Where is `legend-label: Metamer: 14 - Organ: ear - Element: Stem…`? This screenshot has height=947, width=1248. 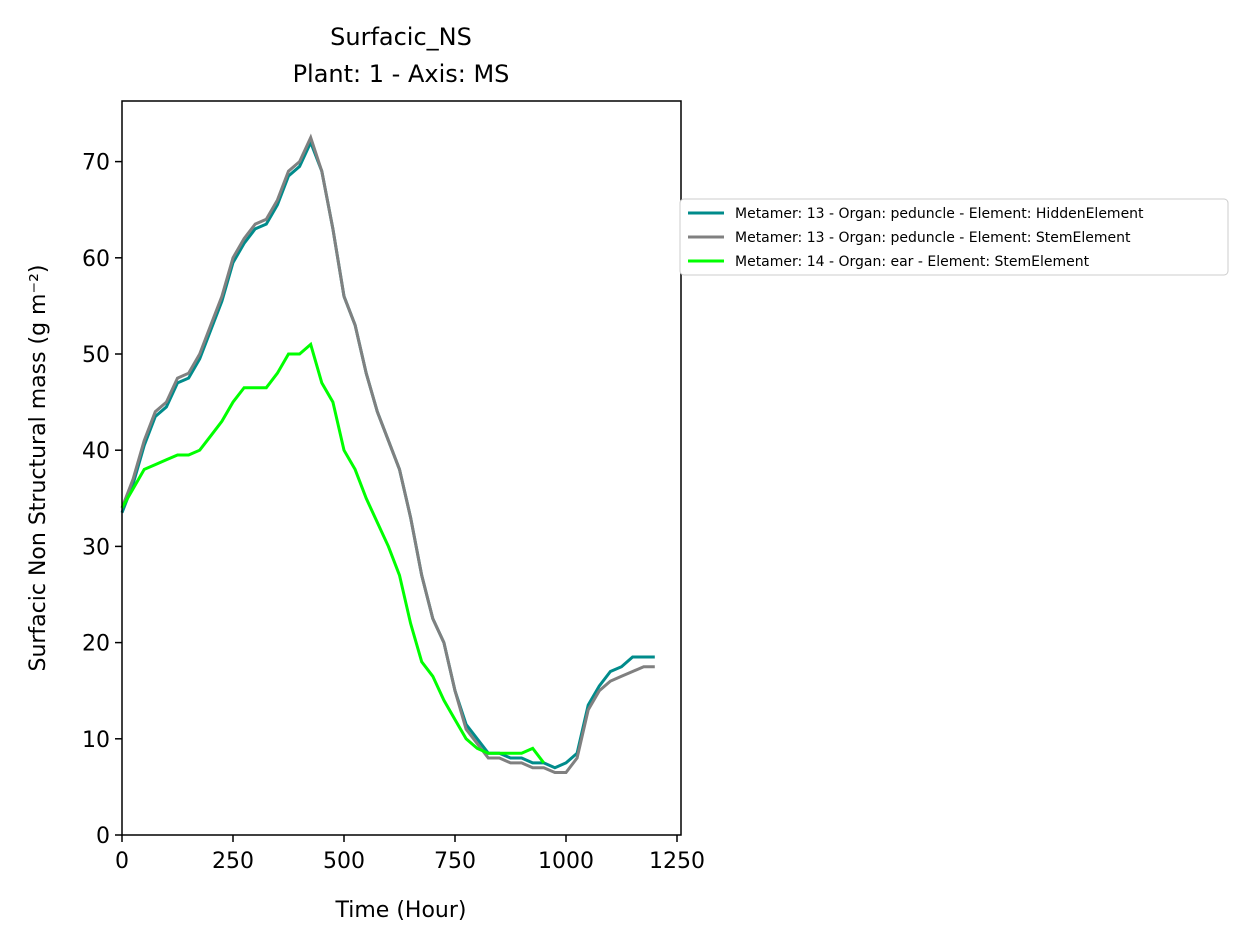 legend-label: Metamer: 14 - Organ: ear - Element: Stem… is located at coordinates (912, 262).